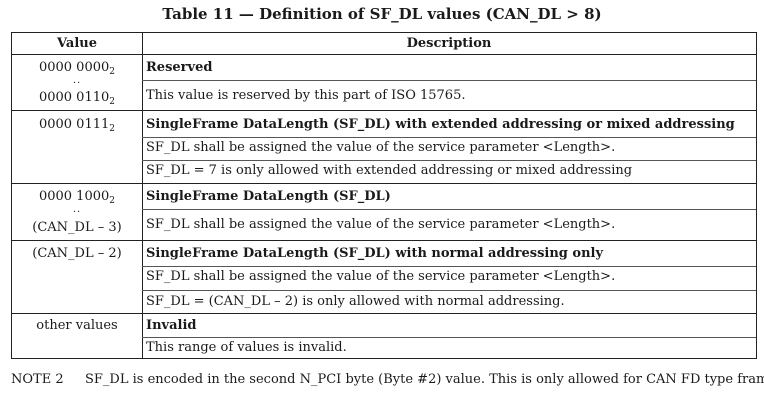 This screenshot has width=764, height=401. What do you see at coordinates (37, 379) in the screenshot?
I see `note-label: NOTE 2` at bounding box center [37, 379].